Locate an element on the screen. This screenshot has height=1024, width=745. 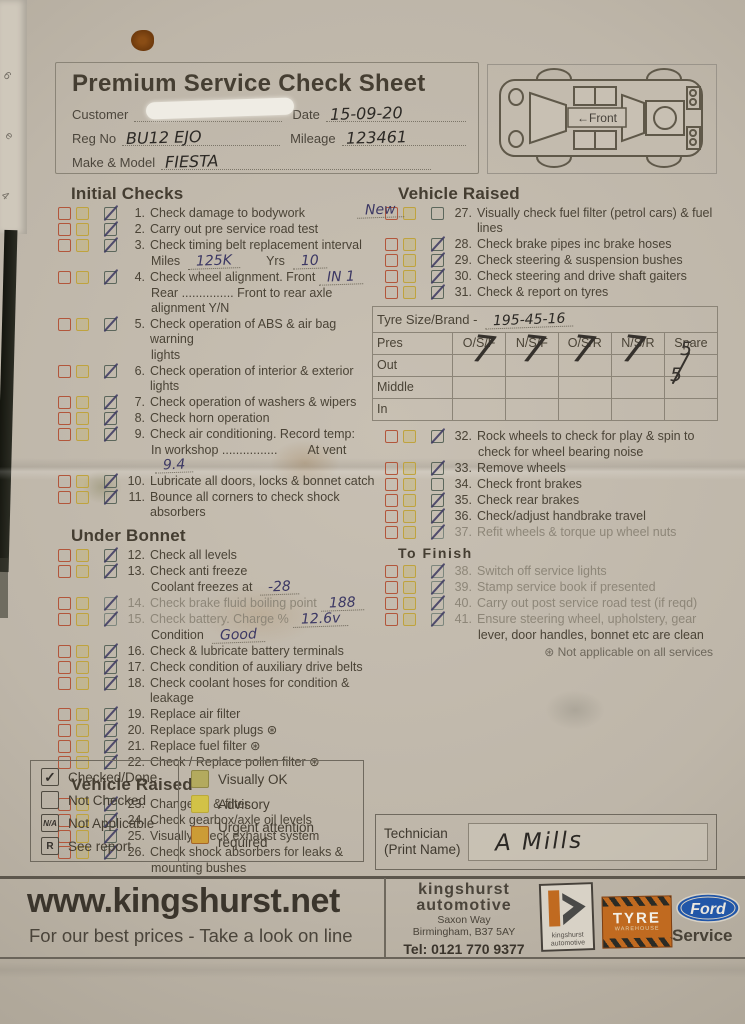
checklist-item-37: 37. Refit wheels & torque up wheel nuts is located at coordinates (552, 532).